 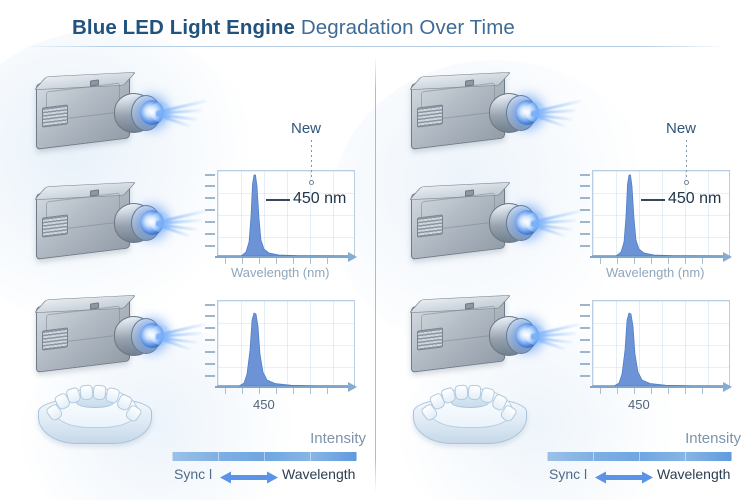 I want to click on header-divider, so click(x=375, y=46).